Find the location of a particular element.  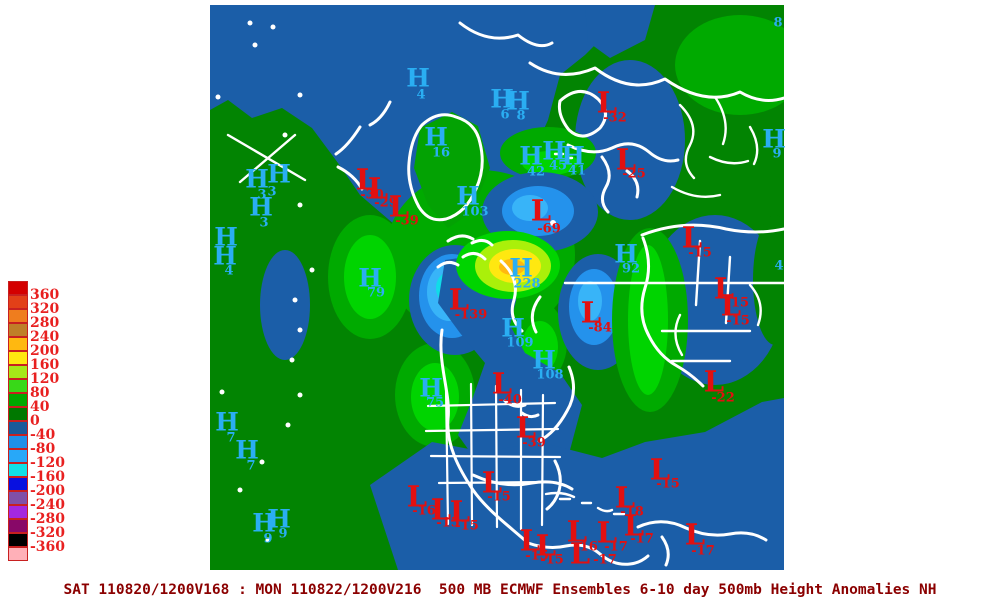

colorbar-tick-label: 200 is located at coordinates (45, 351).